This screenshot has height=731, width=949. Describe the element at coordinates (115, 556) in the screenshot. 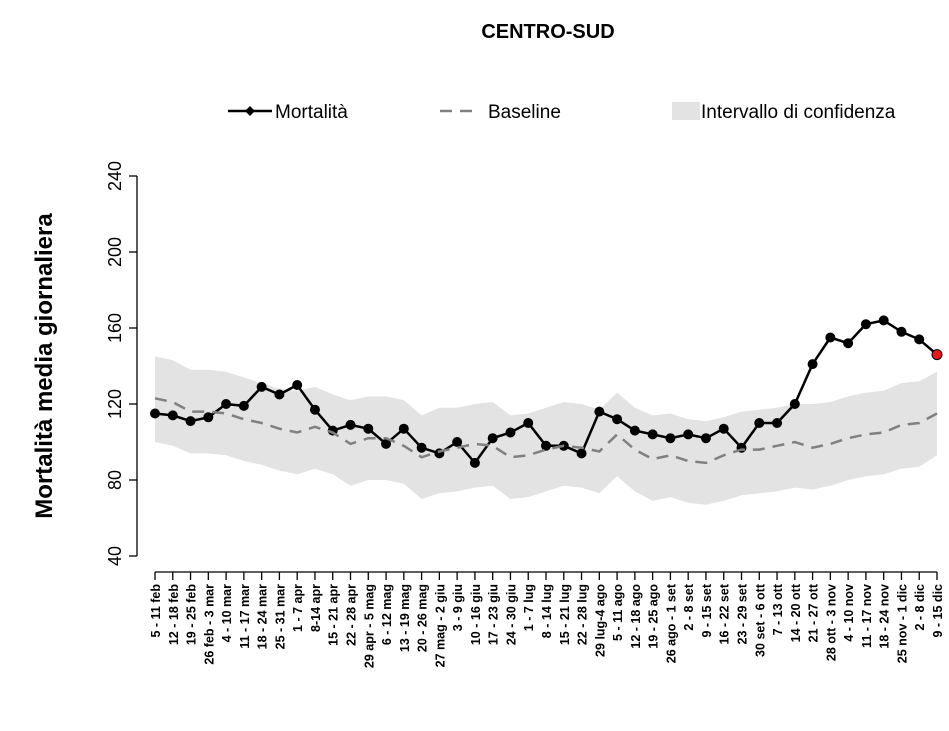

I see `y-tick-label: 40` at that location.